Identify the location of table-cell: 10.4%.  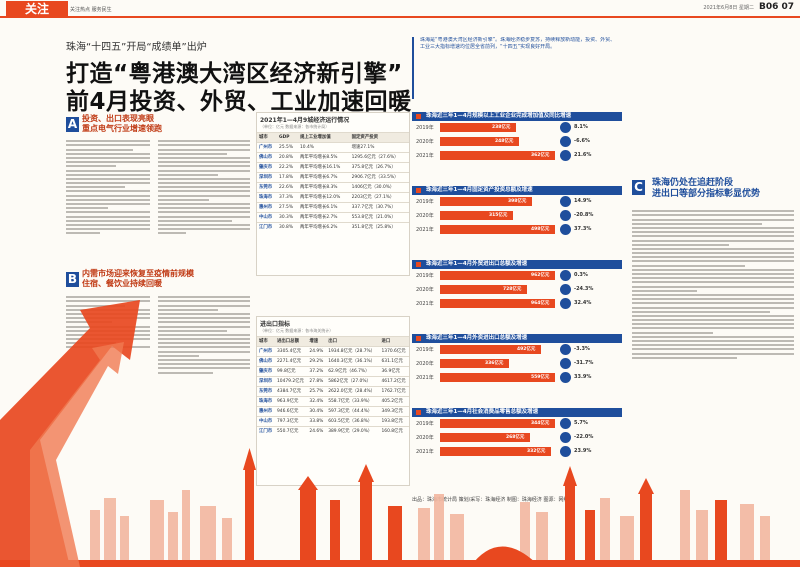
(323, 147).